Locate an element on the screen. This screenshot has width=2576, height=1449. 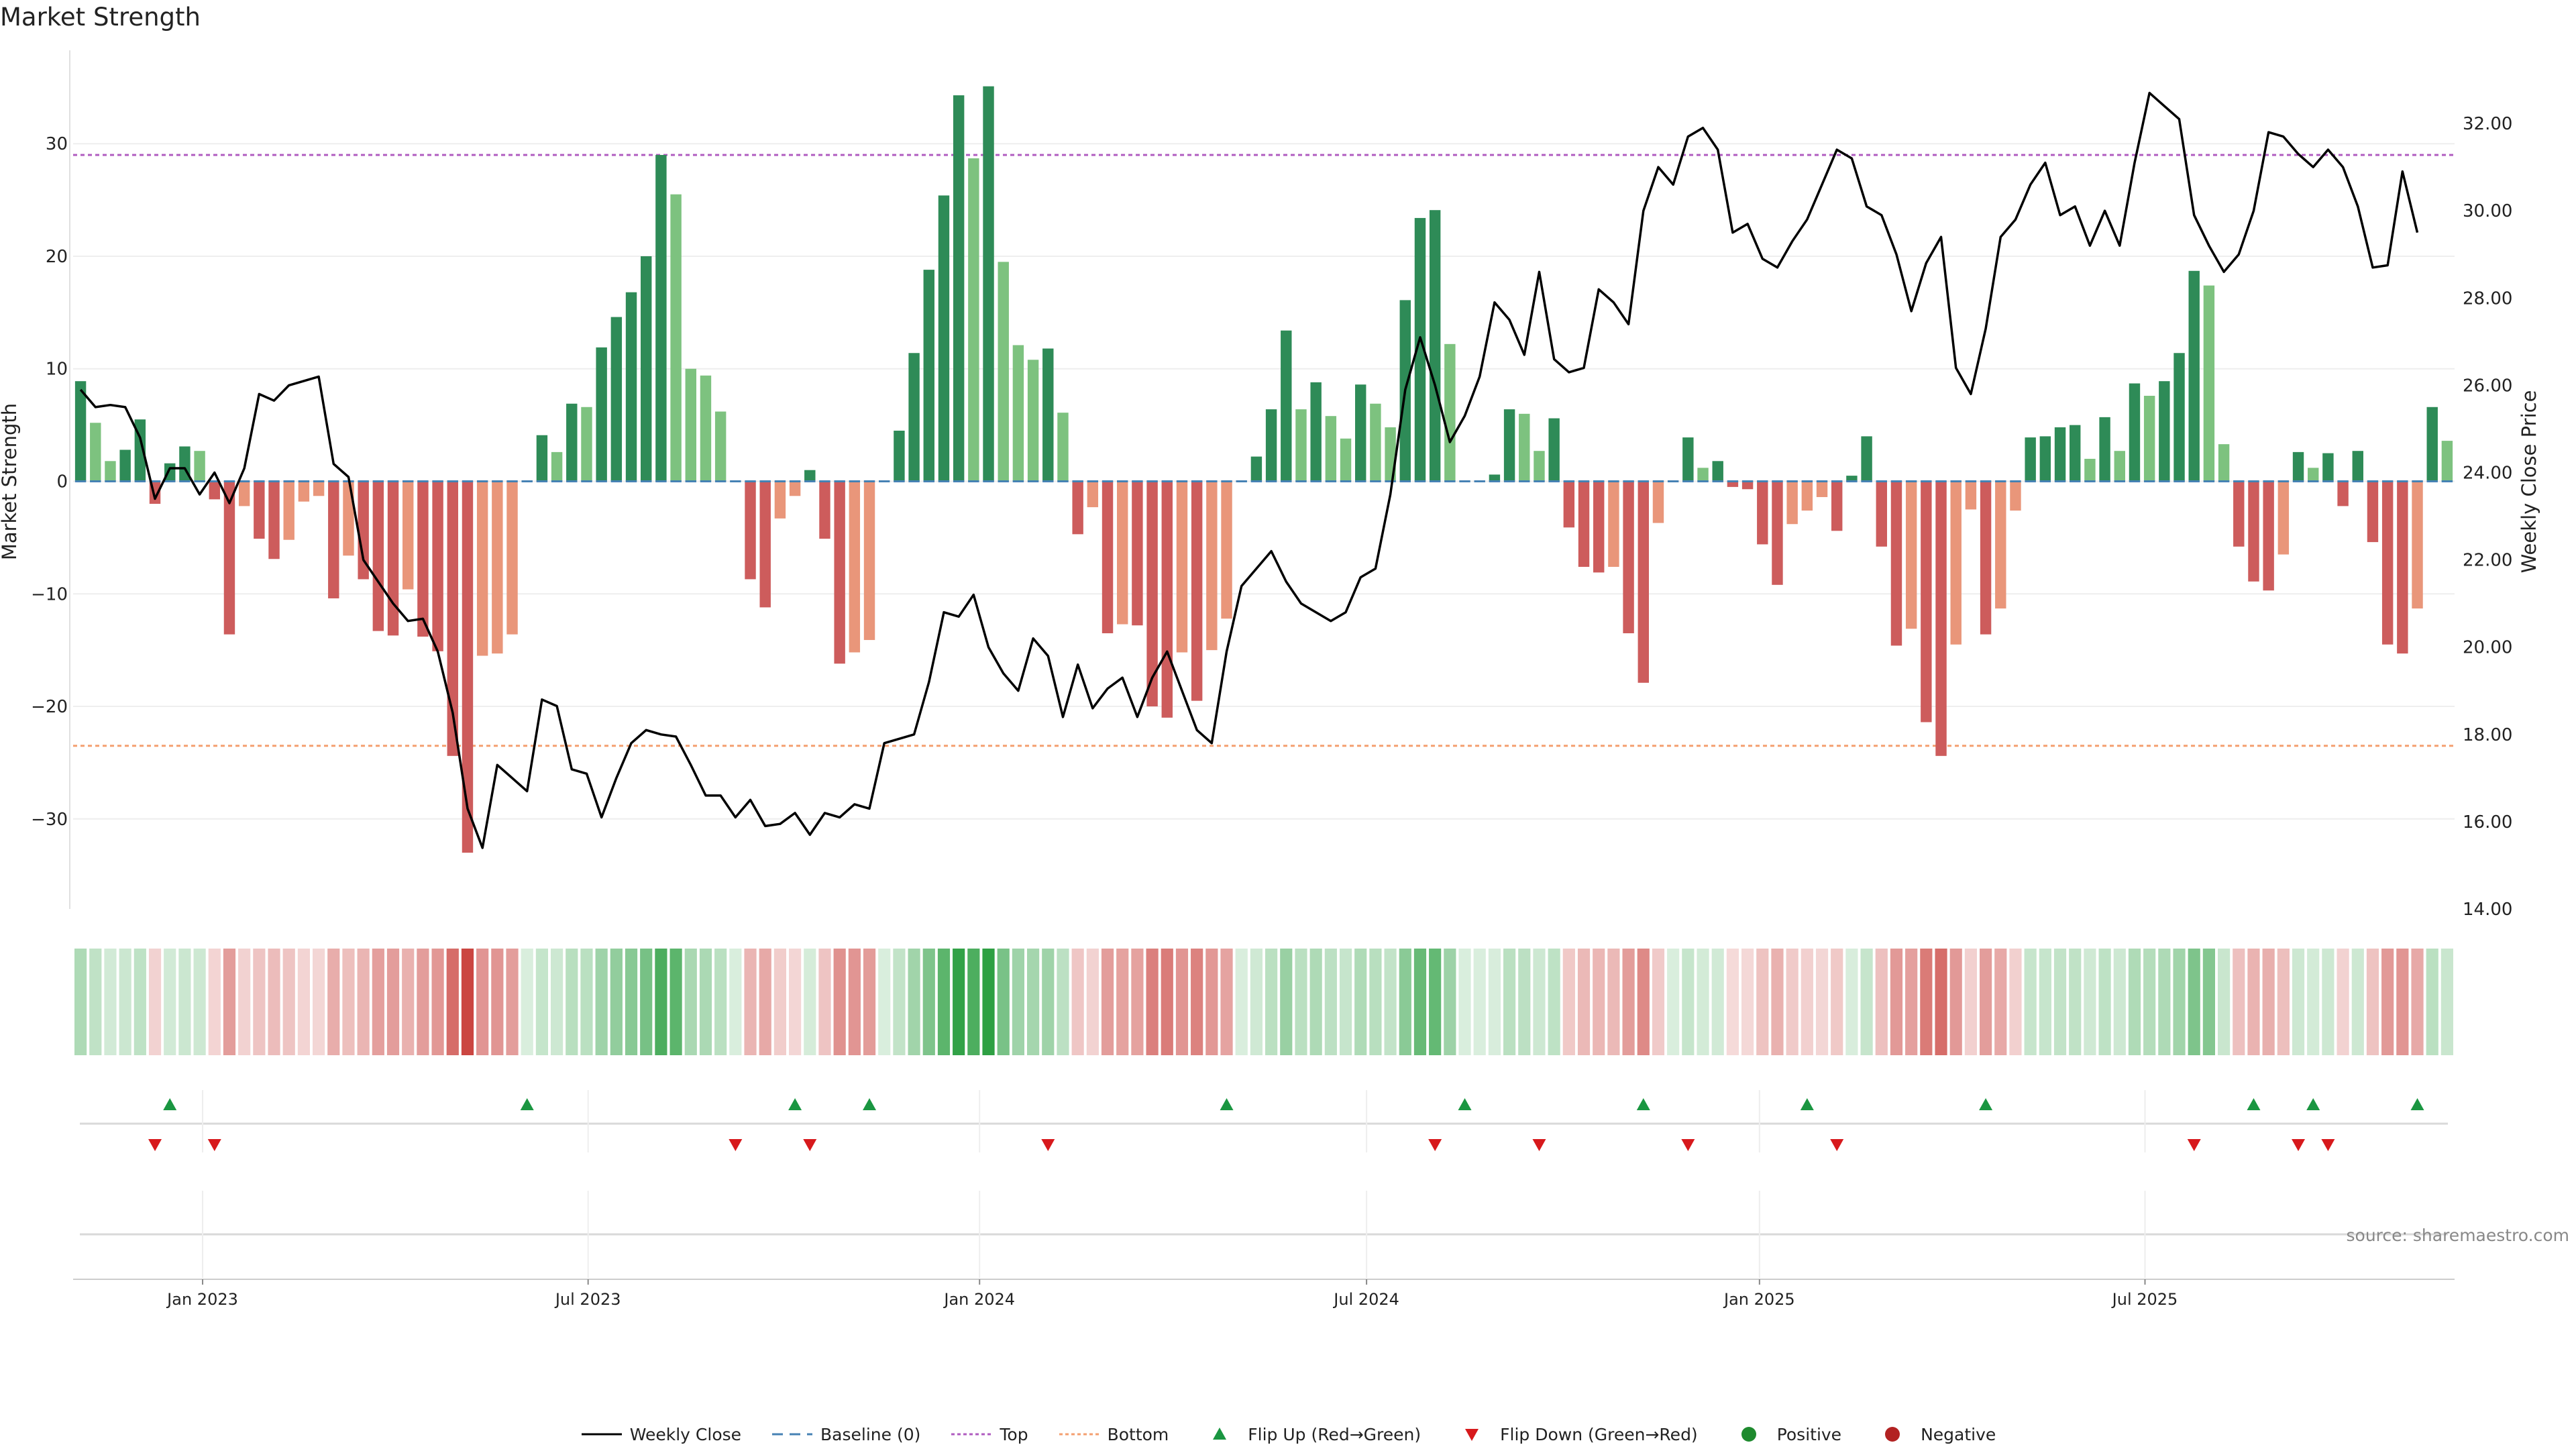
y-axis-label: Market Strength is located at coordinates (10, 481).